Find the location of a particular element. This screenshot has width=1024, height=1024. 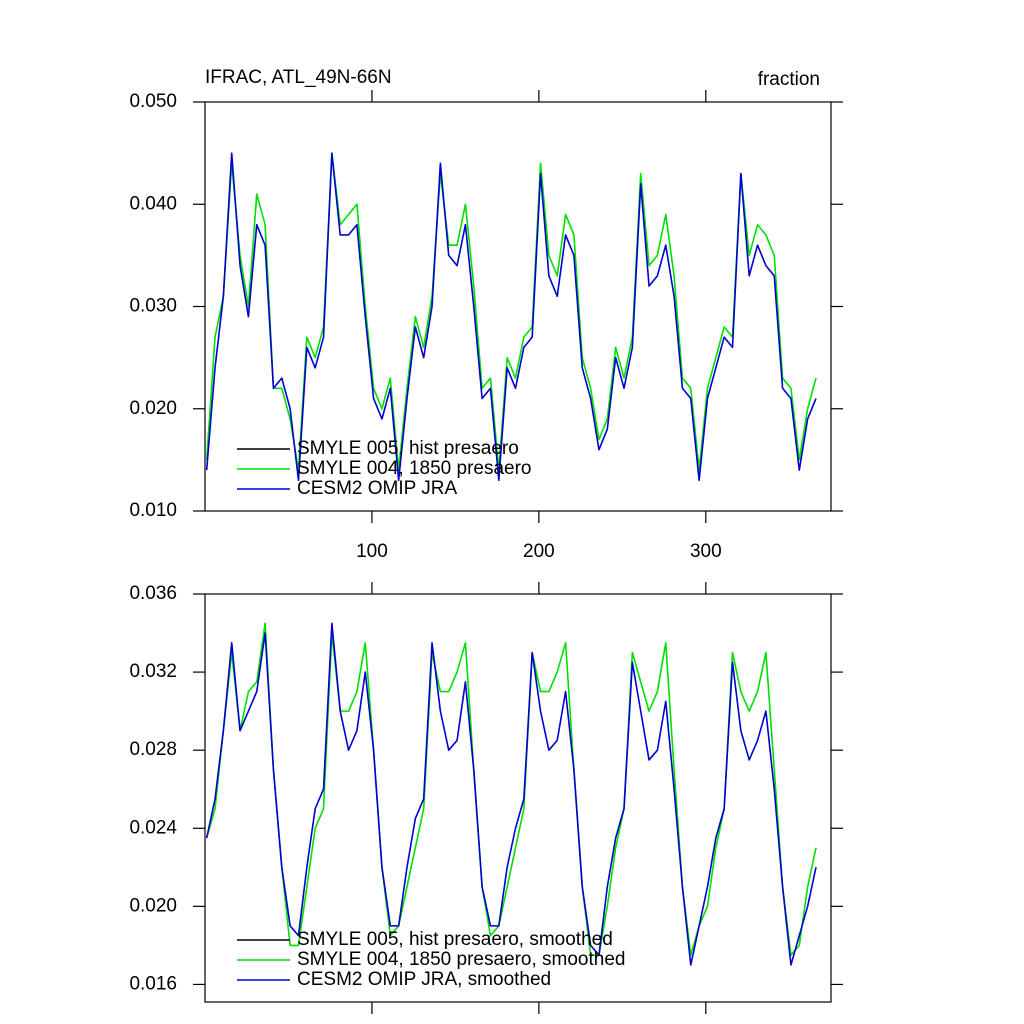

x-tick-label: 300 is located at coordinates (706, 551).